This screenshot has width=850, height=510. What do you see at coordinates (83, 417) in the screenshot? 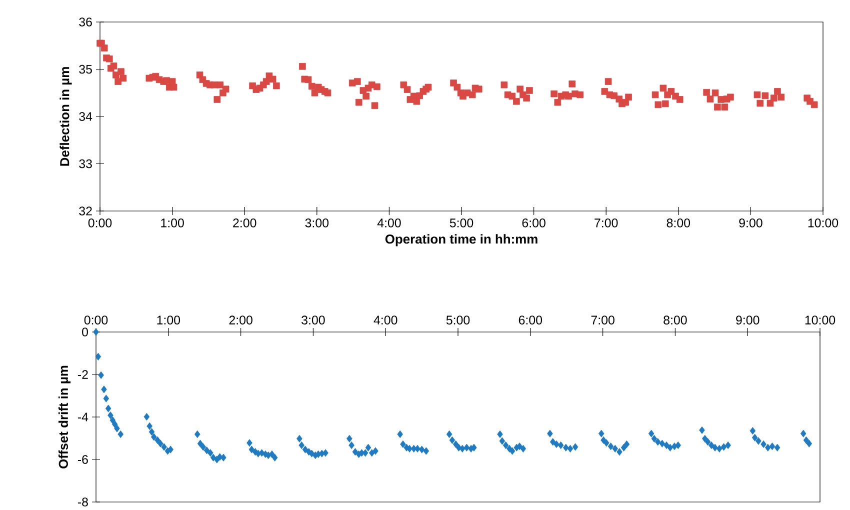
I see `y-tick-label: -4` at bounding box center [83, 417].